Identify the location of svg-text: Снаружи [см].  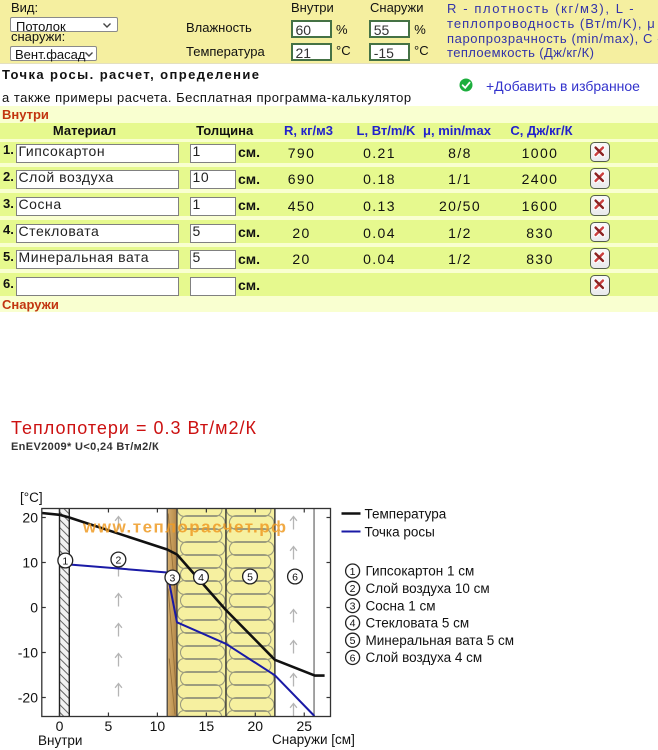
(313, 739).